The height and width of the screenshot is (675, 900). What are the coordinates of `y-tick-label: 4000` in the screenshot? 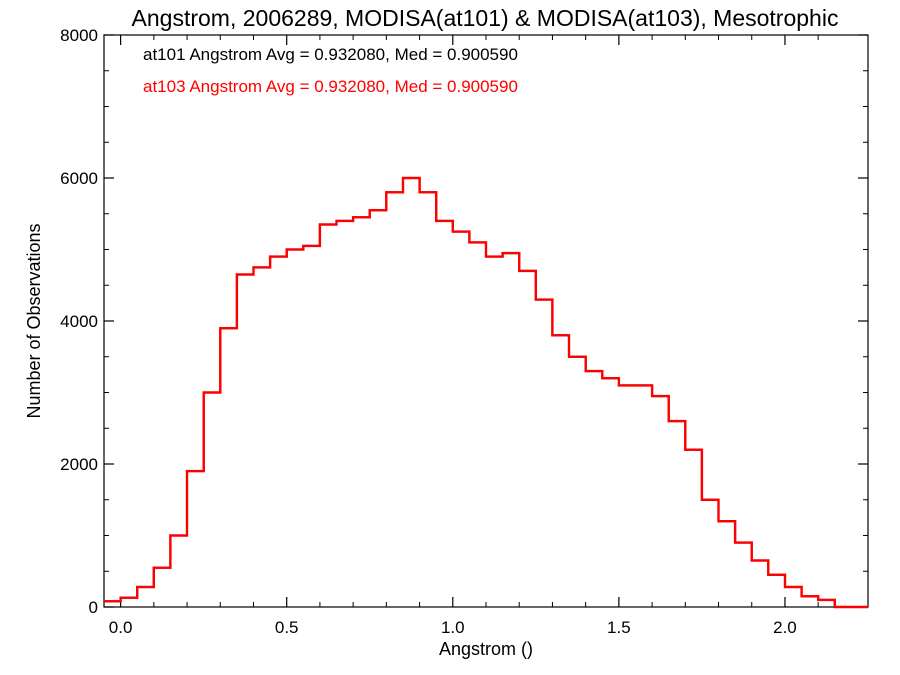 It's located at (79, 321).